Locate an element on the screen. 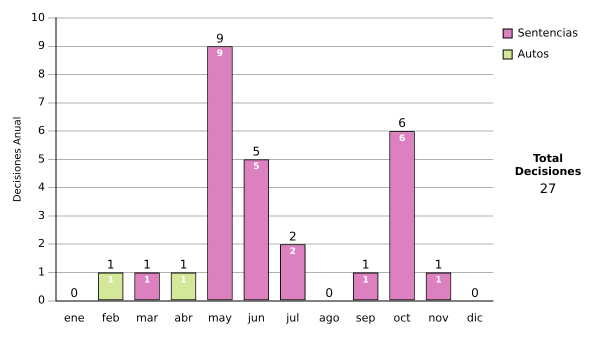  total-label: 5 is located at coordinates (256, 151).